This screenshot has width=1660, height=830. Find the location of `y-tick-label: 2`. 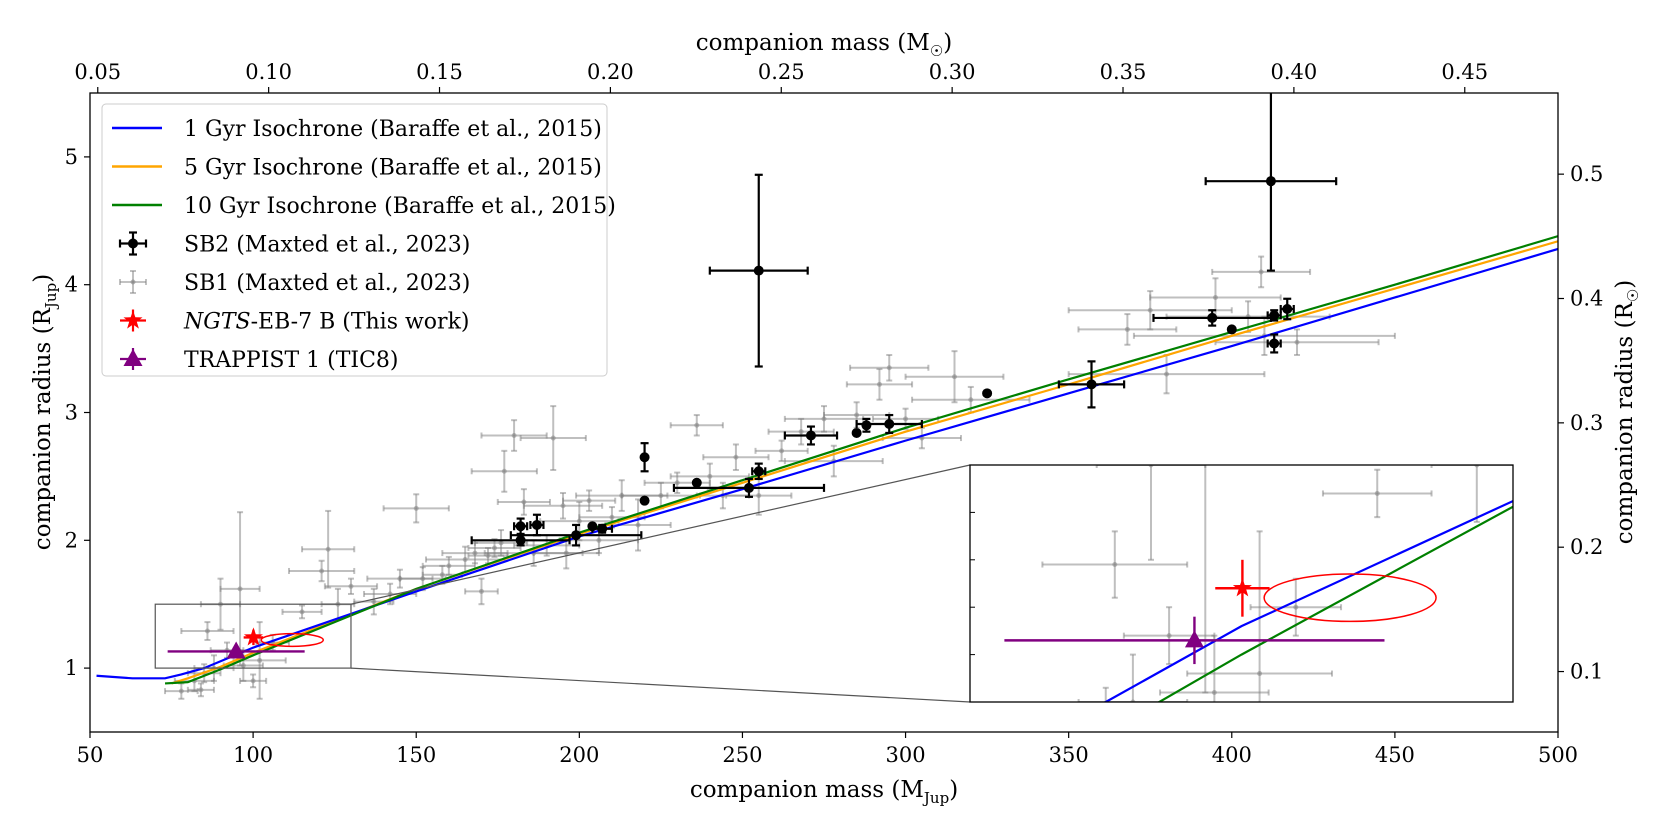

y-tick-label: 2 is located at coordinates (71, 540).